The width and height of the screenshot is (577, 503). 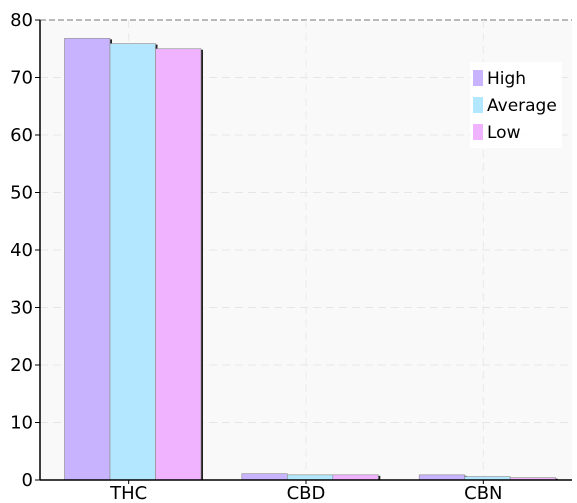 I want to click on legend-label-high: High, so click(x=506, y=79).